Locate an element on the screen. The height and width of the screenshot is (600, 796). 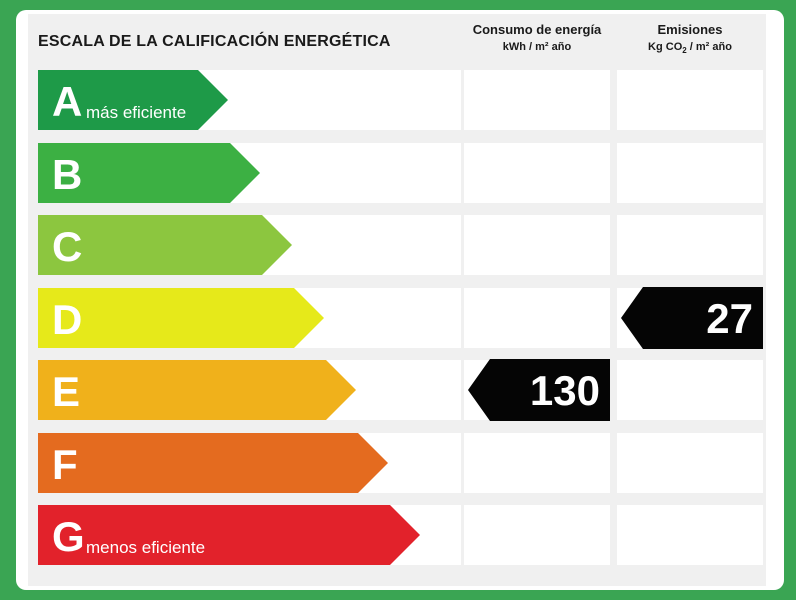
emissions-unit-sub: 2 is located at coordinates (684, 51).